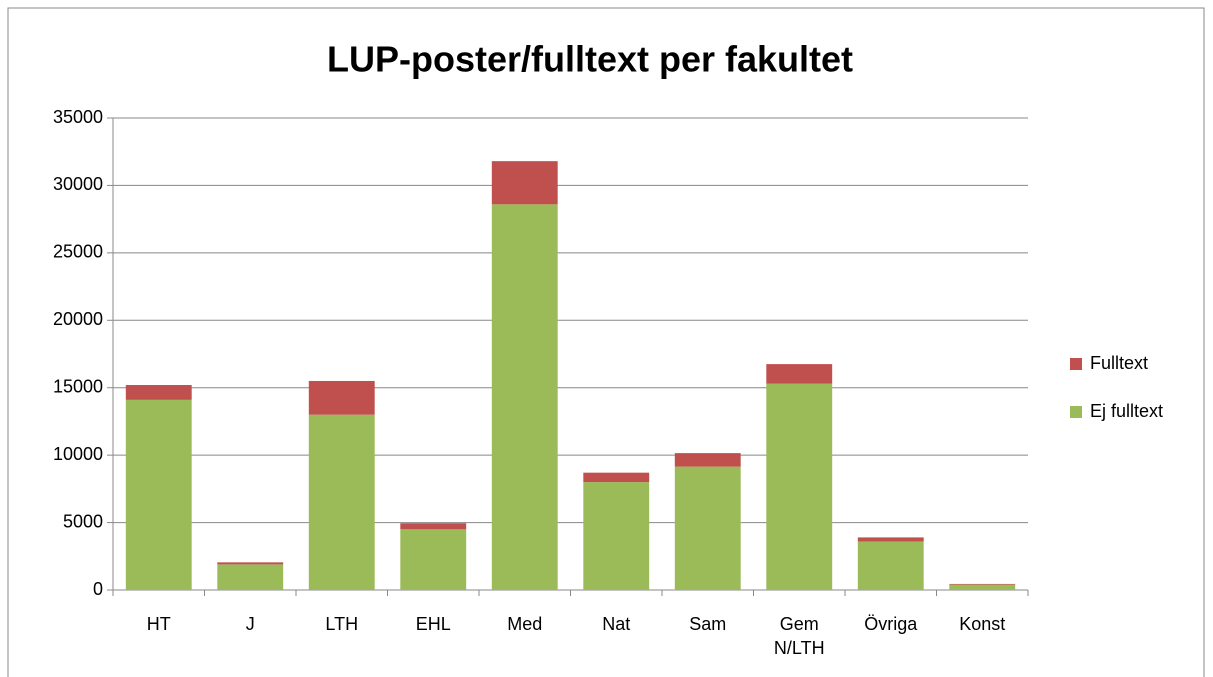 The height and width of the screenshot is (677, 1213). What do you see at coordinates (78, 386) in the screenshot?
I see `y-tick-label: 15000` at bounding box center [78, 386].